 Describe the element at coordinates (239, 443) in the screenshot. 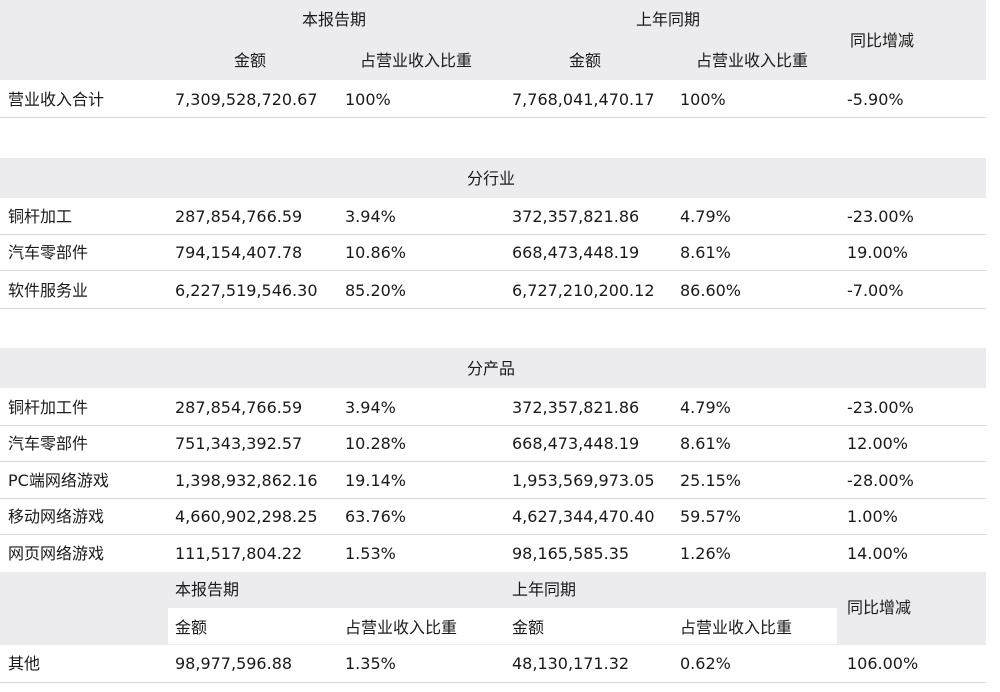

I see `amount-current: 751,343,392.57` at that location.